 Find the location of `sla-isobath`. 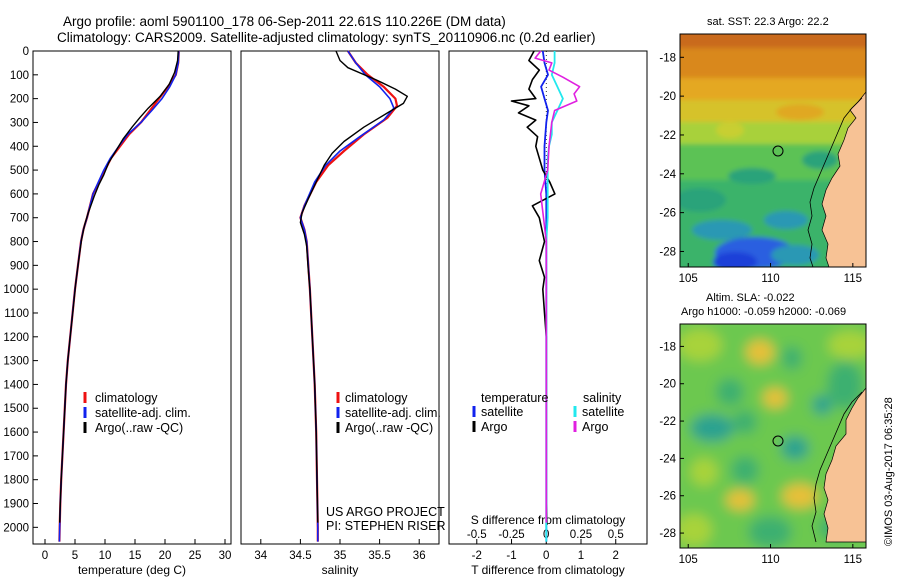

sla-isobath is located at coordinates (837, 467).